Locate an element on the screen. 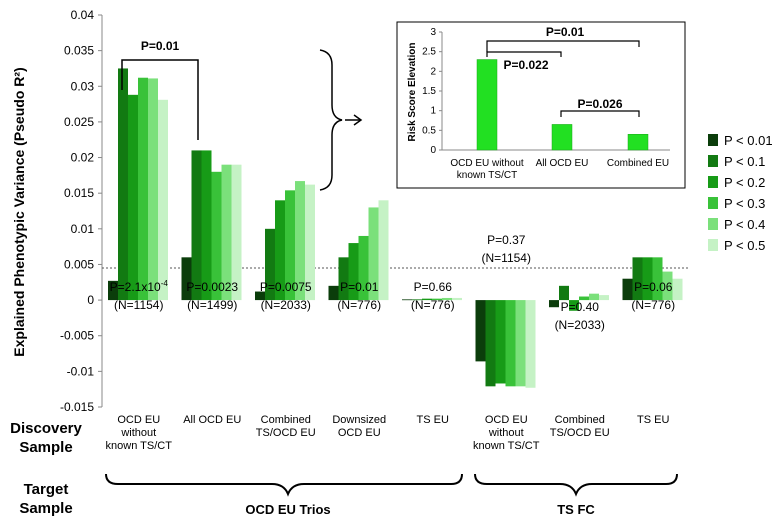  y-tick-label: 0.005 is located at coordinates (79, 264).